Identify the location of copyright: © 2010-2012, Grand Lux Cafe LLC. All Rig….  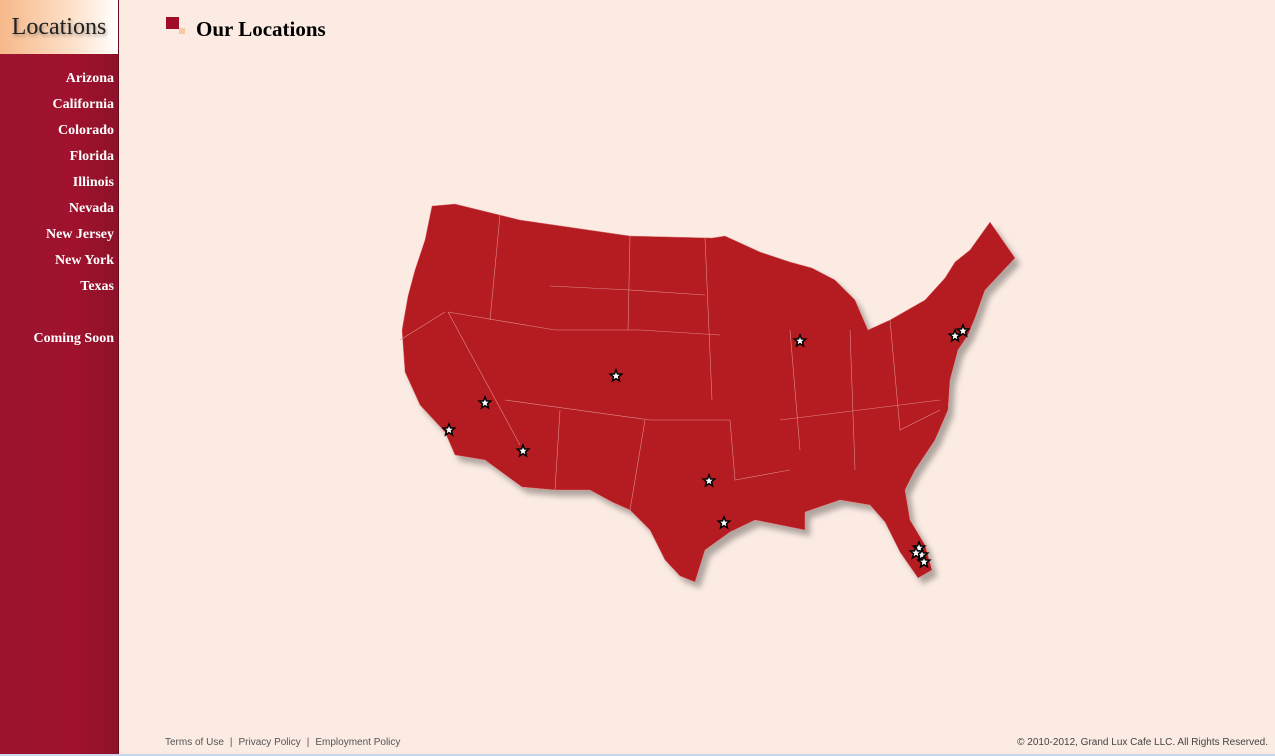
(1142, 742).